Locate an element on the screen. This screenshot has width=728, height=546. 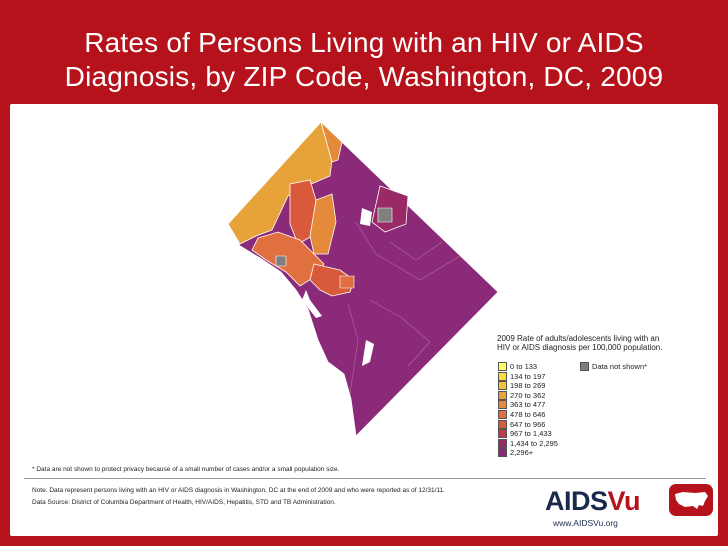
legend-data-not-shown: Data not shown* is located at coordinates (613, 367).